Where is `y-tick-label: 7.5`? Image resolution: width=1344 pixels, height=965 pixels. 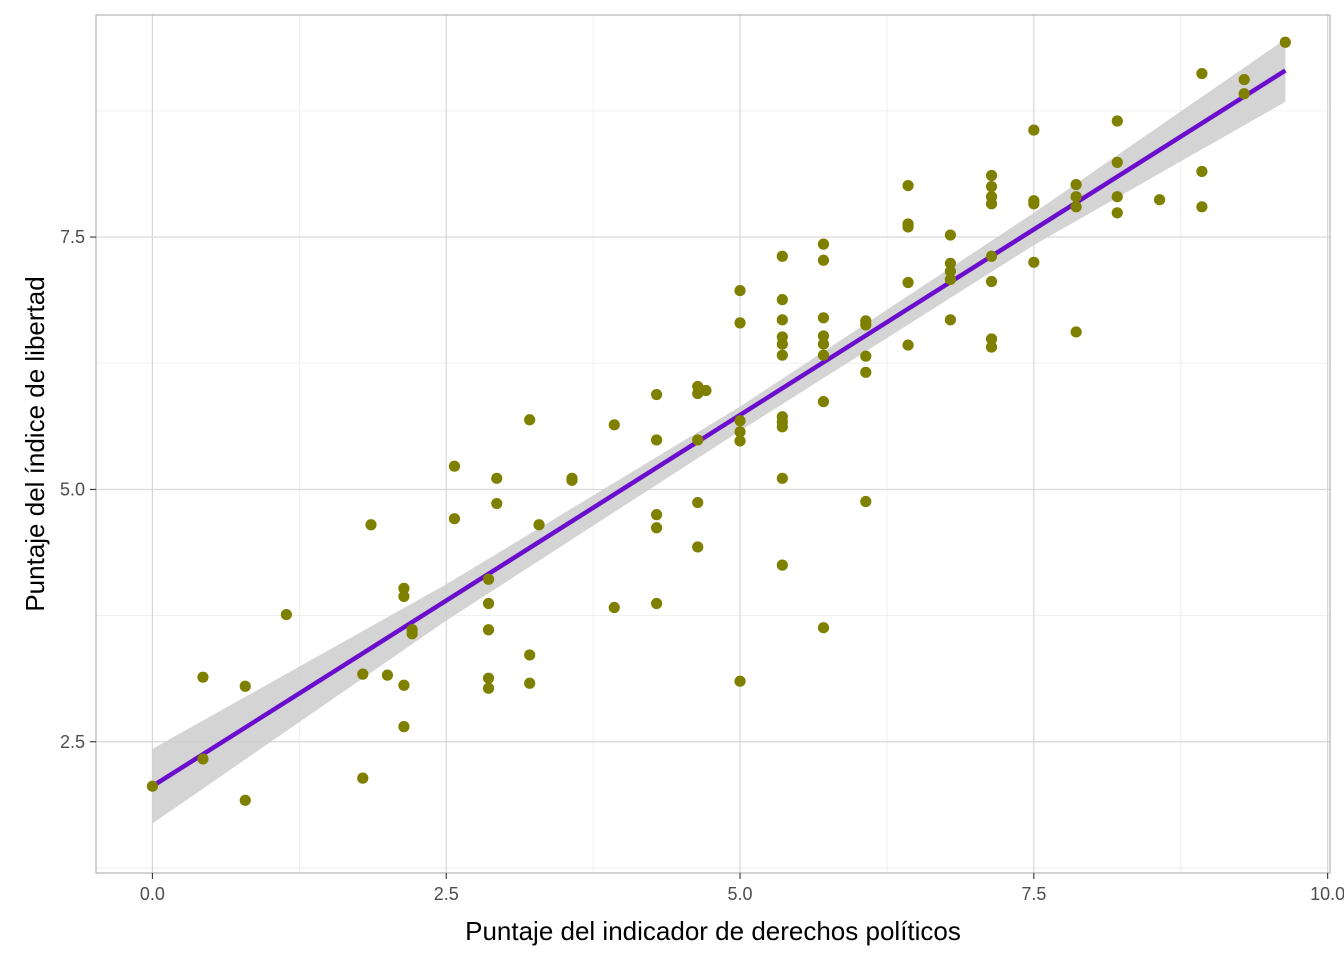
y-tick-label: 7.5 is located at coordinates (72, 237).